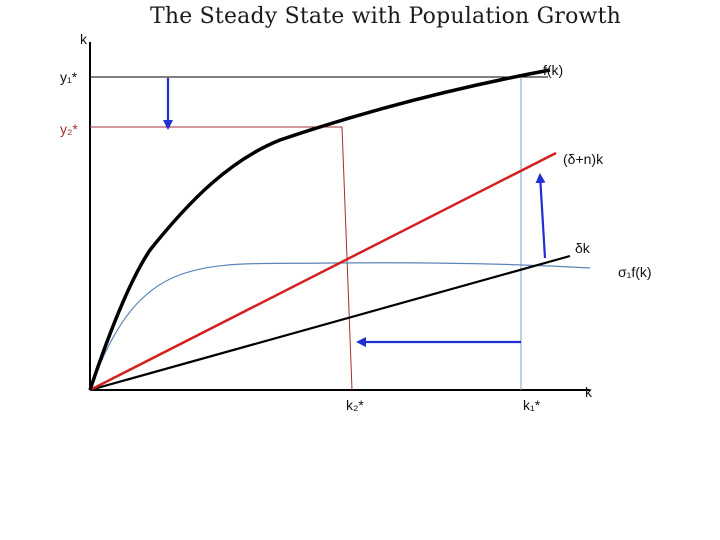 The width and height of the screenshot is (720, 540). I want to click on k2-label: k₂*, so click(355, 405).